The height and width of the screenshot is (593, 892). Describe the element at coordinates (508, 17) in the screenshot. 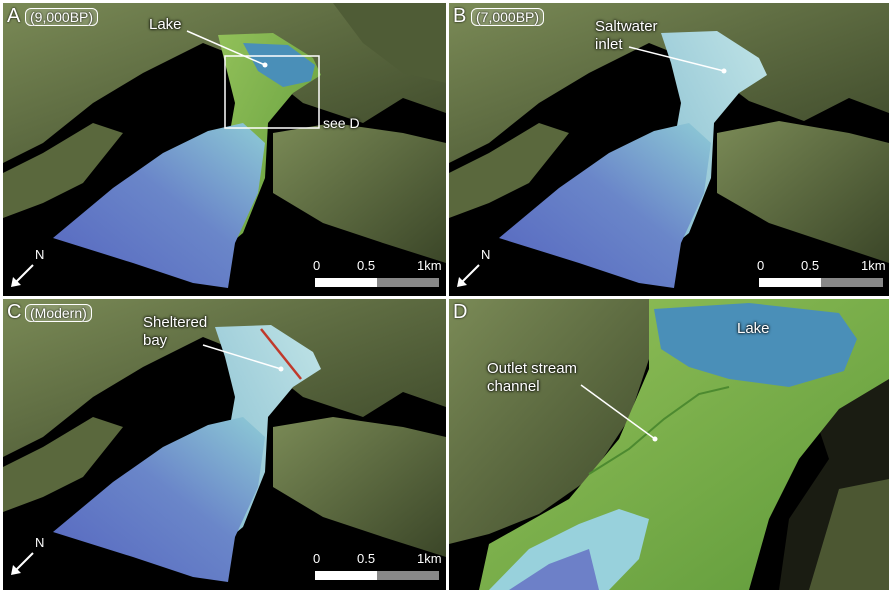

I see `period-badge: (7,000BP)` at that location.